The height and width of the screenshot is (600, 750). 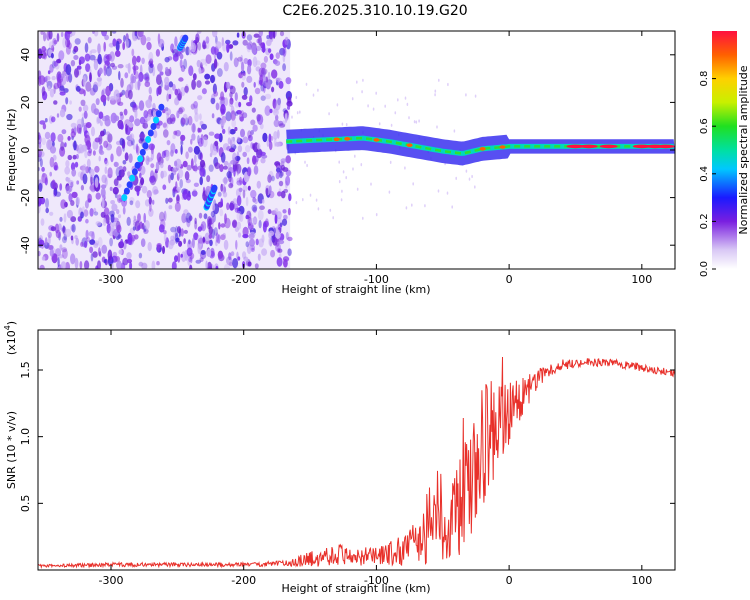 I want to click on colorbar-tick-label: 0.8, so click(x=704, y=79).